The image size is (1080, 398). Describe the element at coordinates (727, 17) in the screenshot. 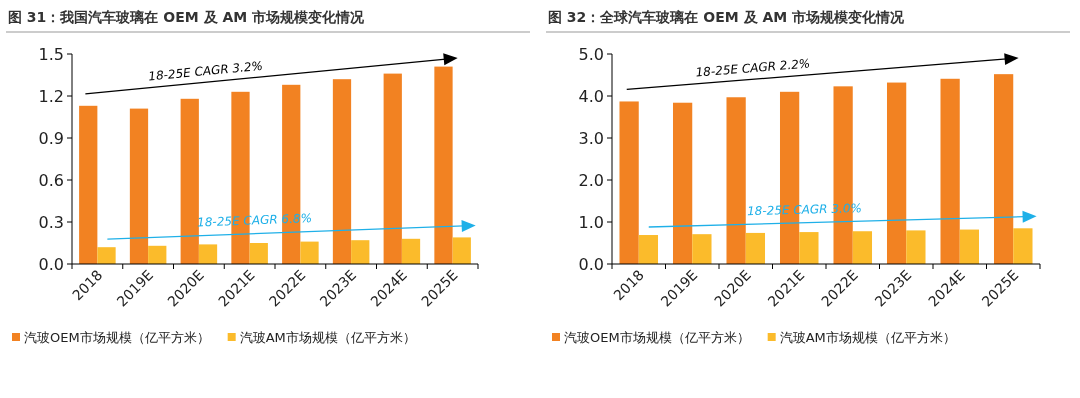

I see `chart-title: 图 32：全球汽车玻璃在 OEM 及 AM 市场规模变化情况` at that location.